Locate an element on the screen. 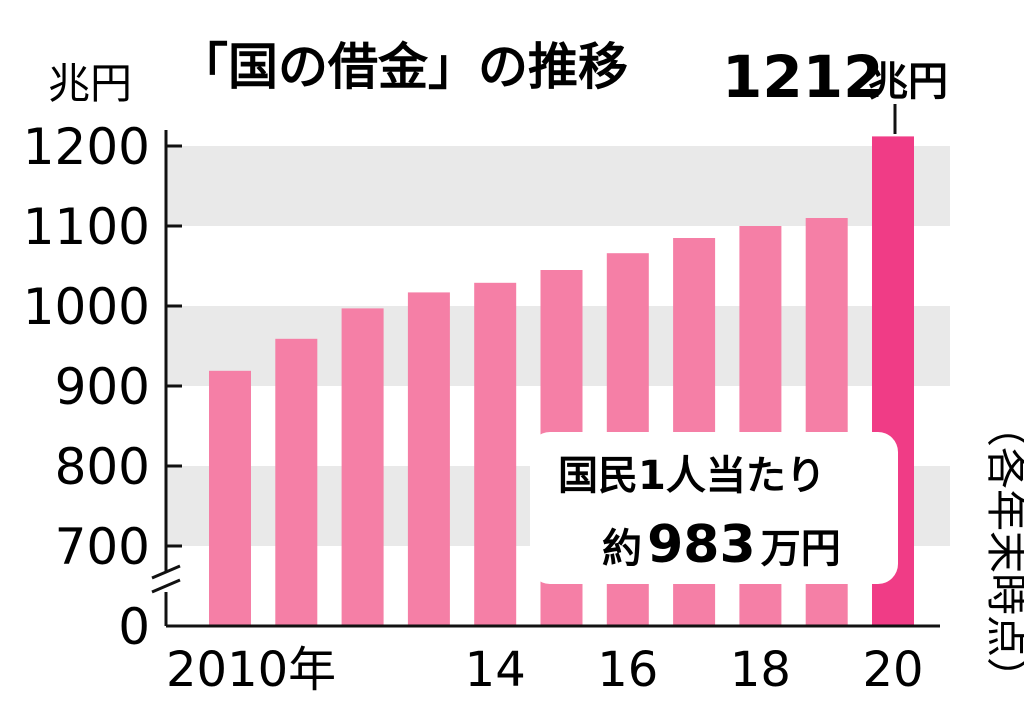  bar-2013 is located at coordinates (428, 459).